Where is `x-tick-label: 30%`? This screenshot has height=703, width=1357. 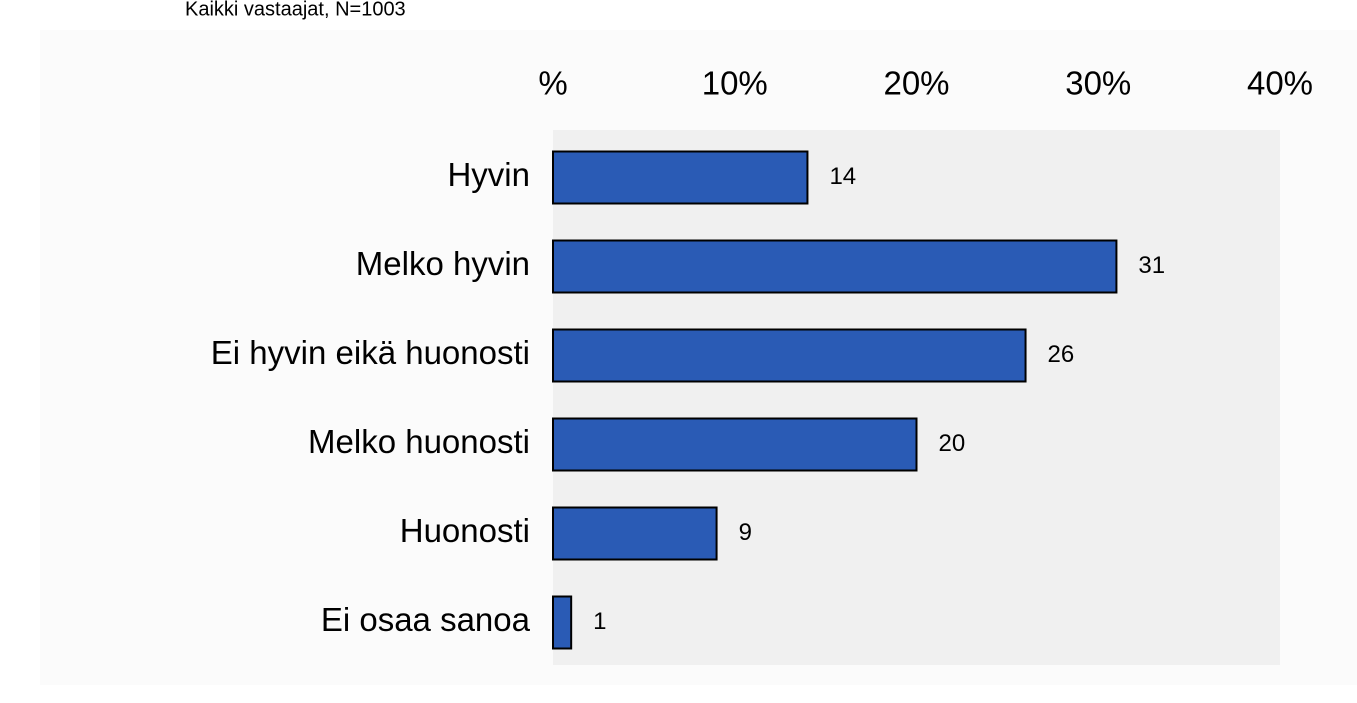 x-tick-label: 30% is located at coordinates (1098, 83).